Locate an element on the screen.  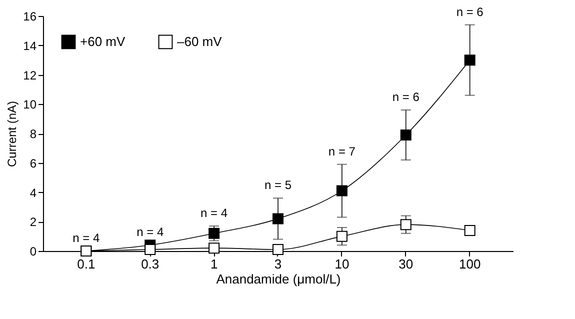
y-tick-label: 12 is located at coordinates (30, 75).